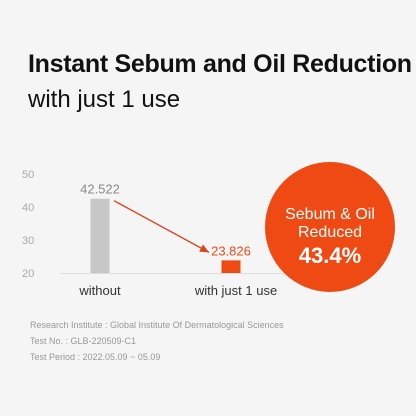  I want to click on y-tick-label-30: 30, so click(28, 241).